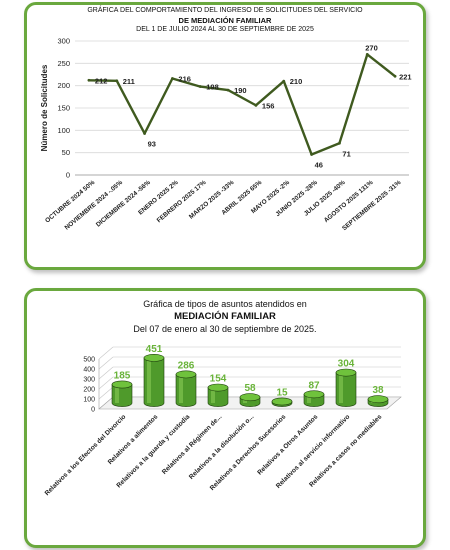 The image size is (450, 550). What do you see at coordinates (182, 201) in the screenshot?
I see `x-tick-label: FEBRERO 2025 17%` at bounding box center [182, 201].